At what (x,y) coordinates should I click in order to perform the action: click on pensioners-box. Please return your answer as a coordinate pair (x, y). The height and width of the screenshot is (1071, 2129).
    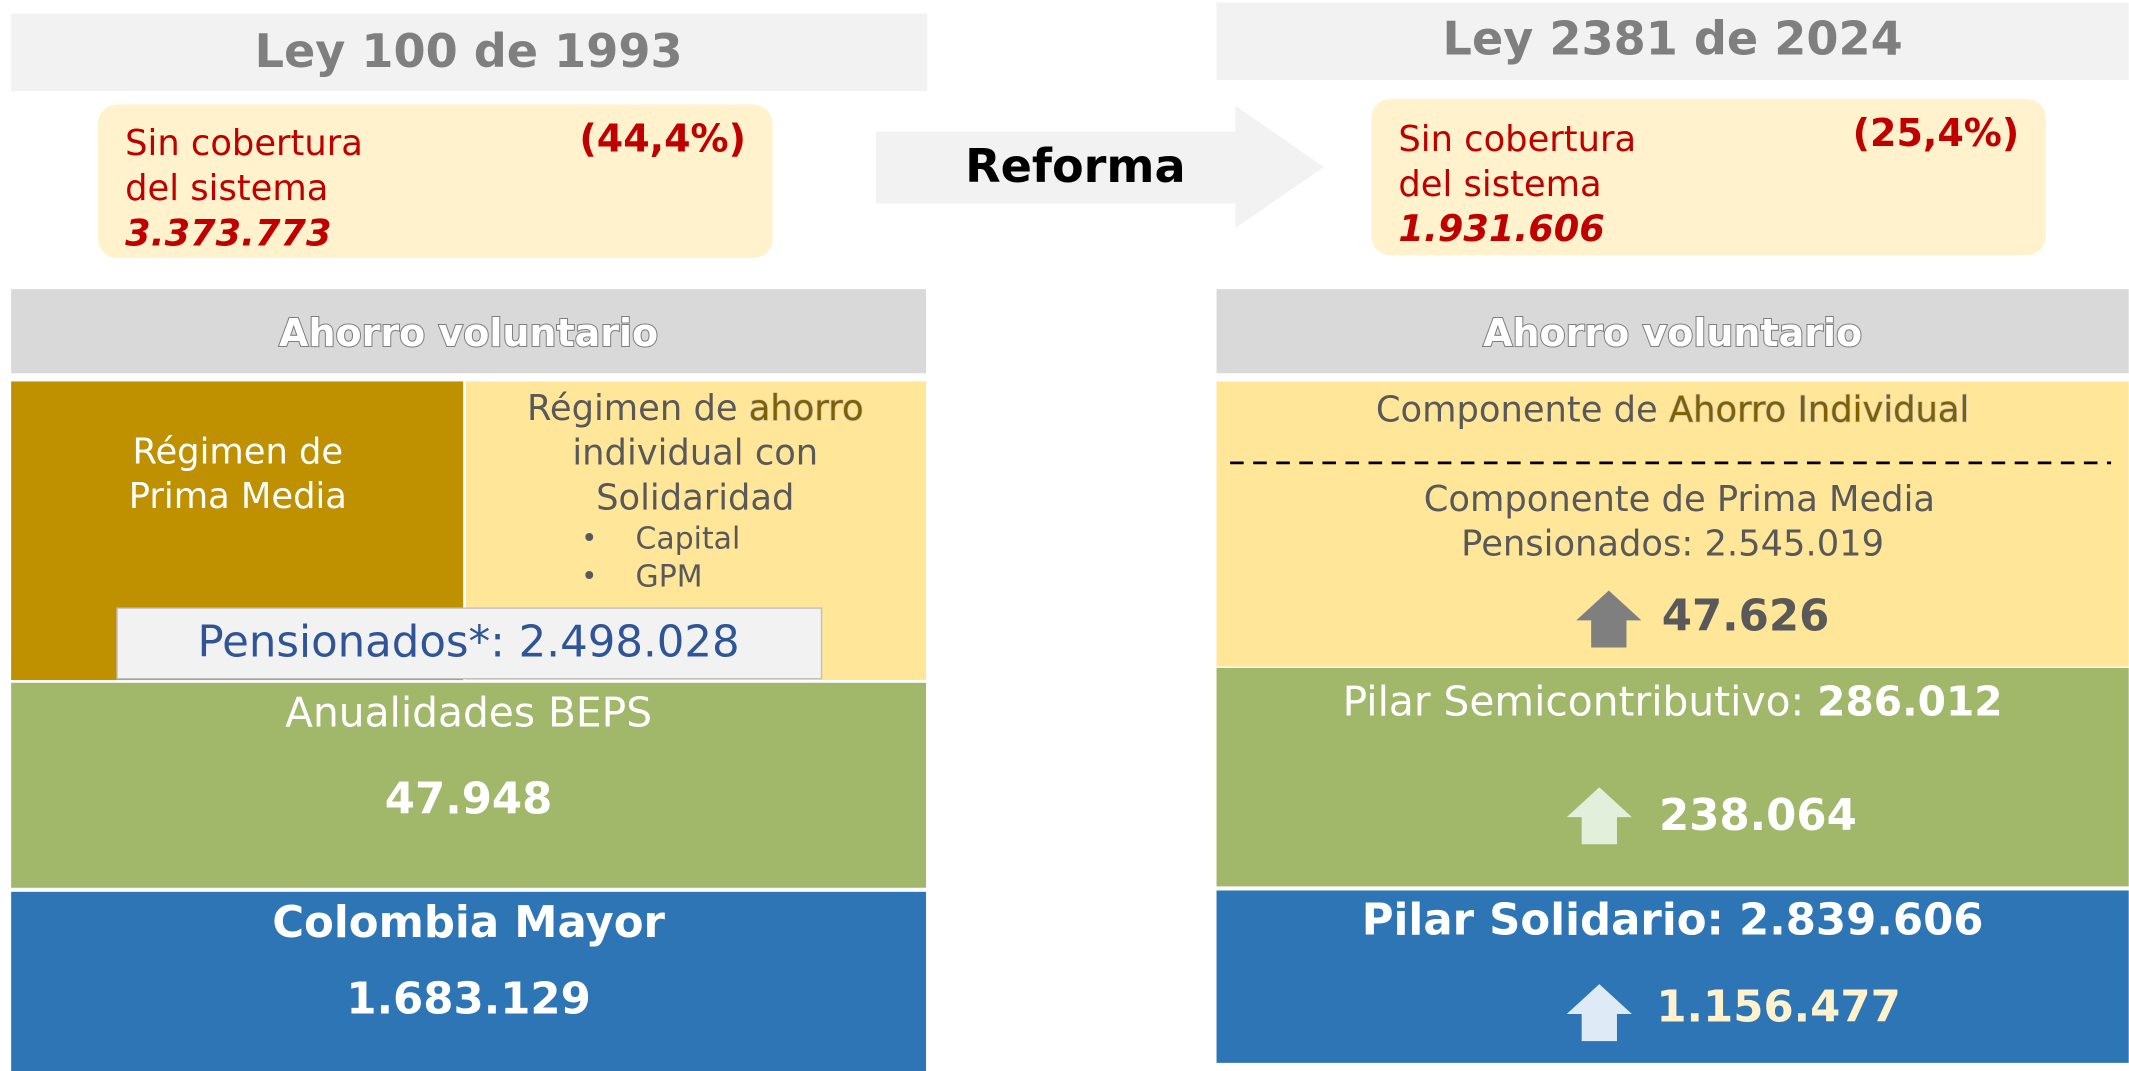
    Looking at the image, I should click on (469, 643).